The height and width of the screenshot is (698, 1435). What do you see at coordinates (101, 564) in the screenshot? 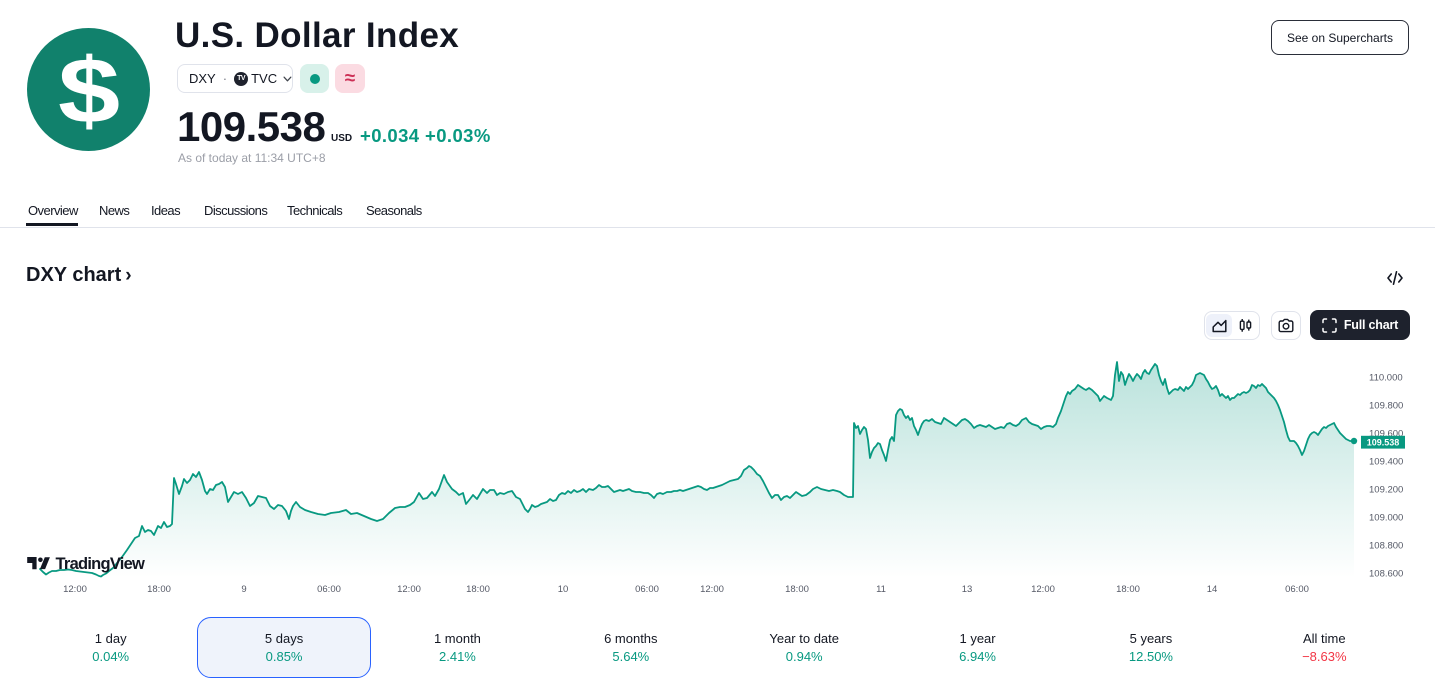
I see `svg-text: TradingView` at bounding box center [101, 564].